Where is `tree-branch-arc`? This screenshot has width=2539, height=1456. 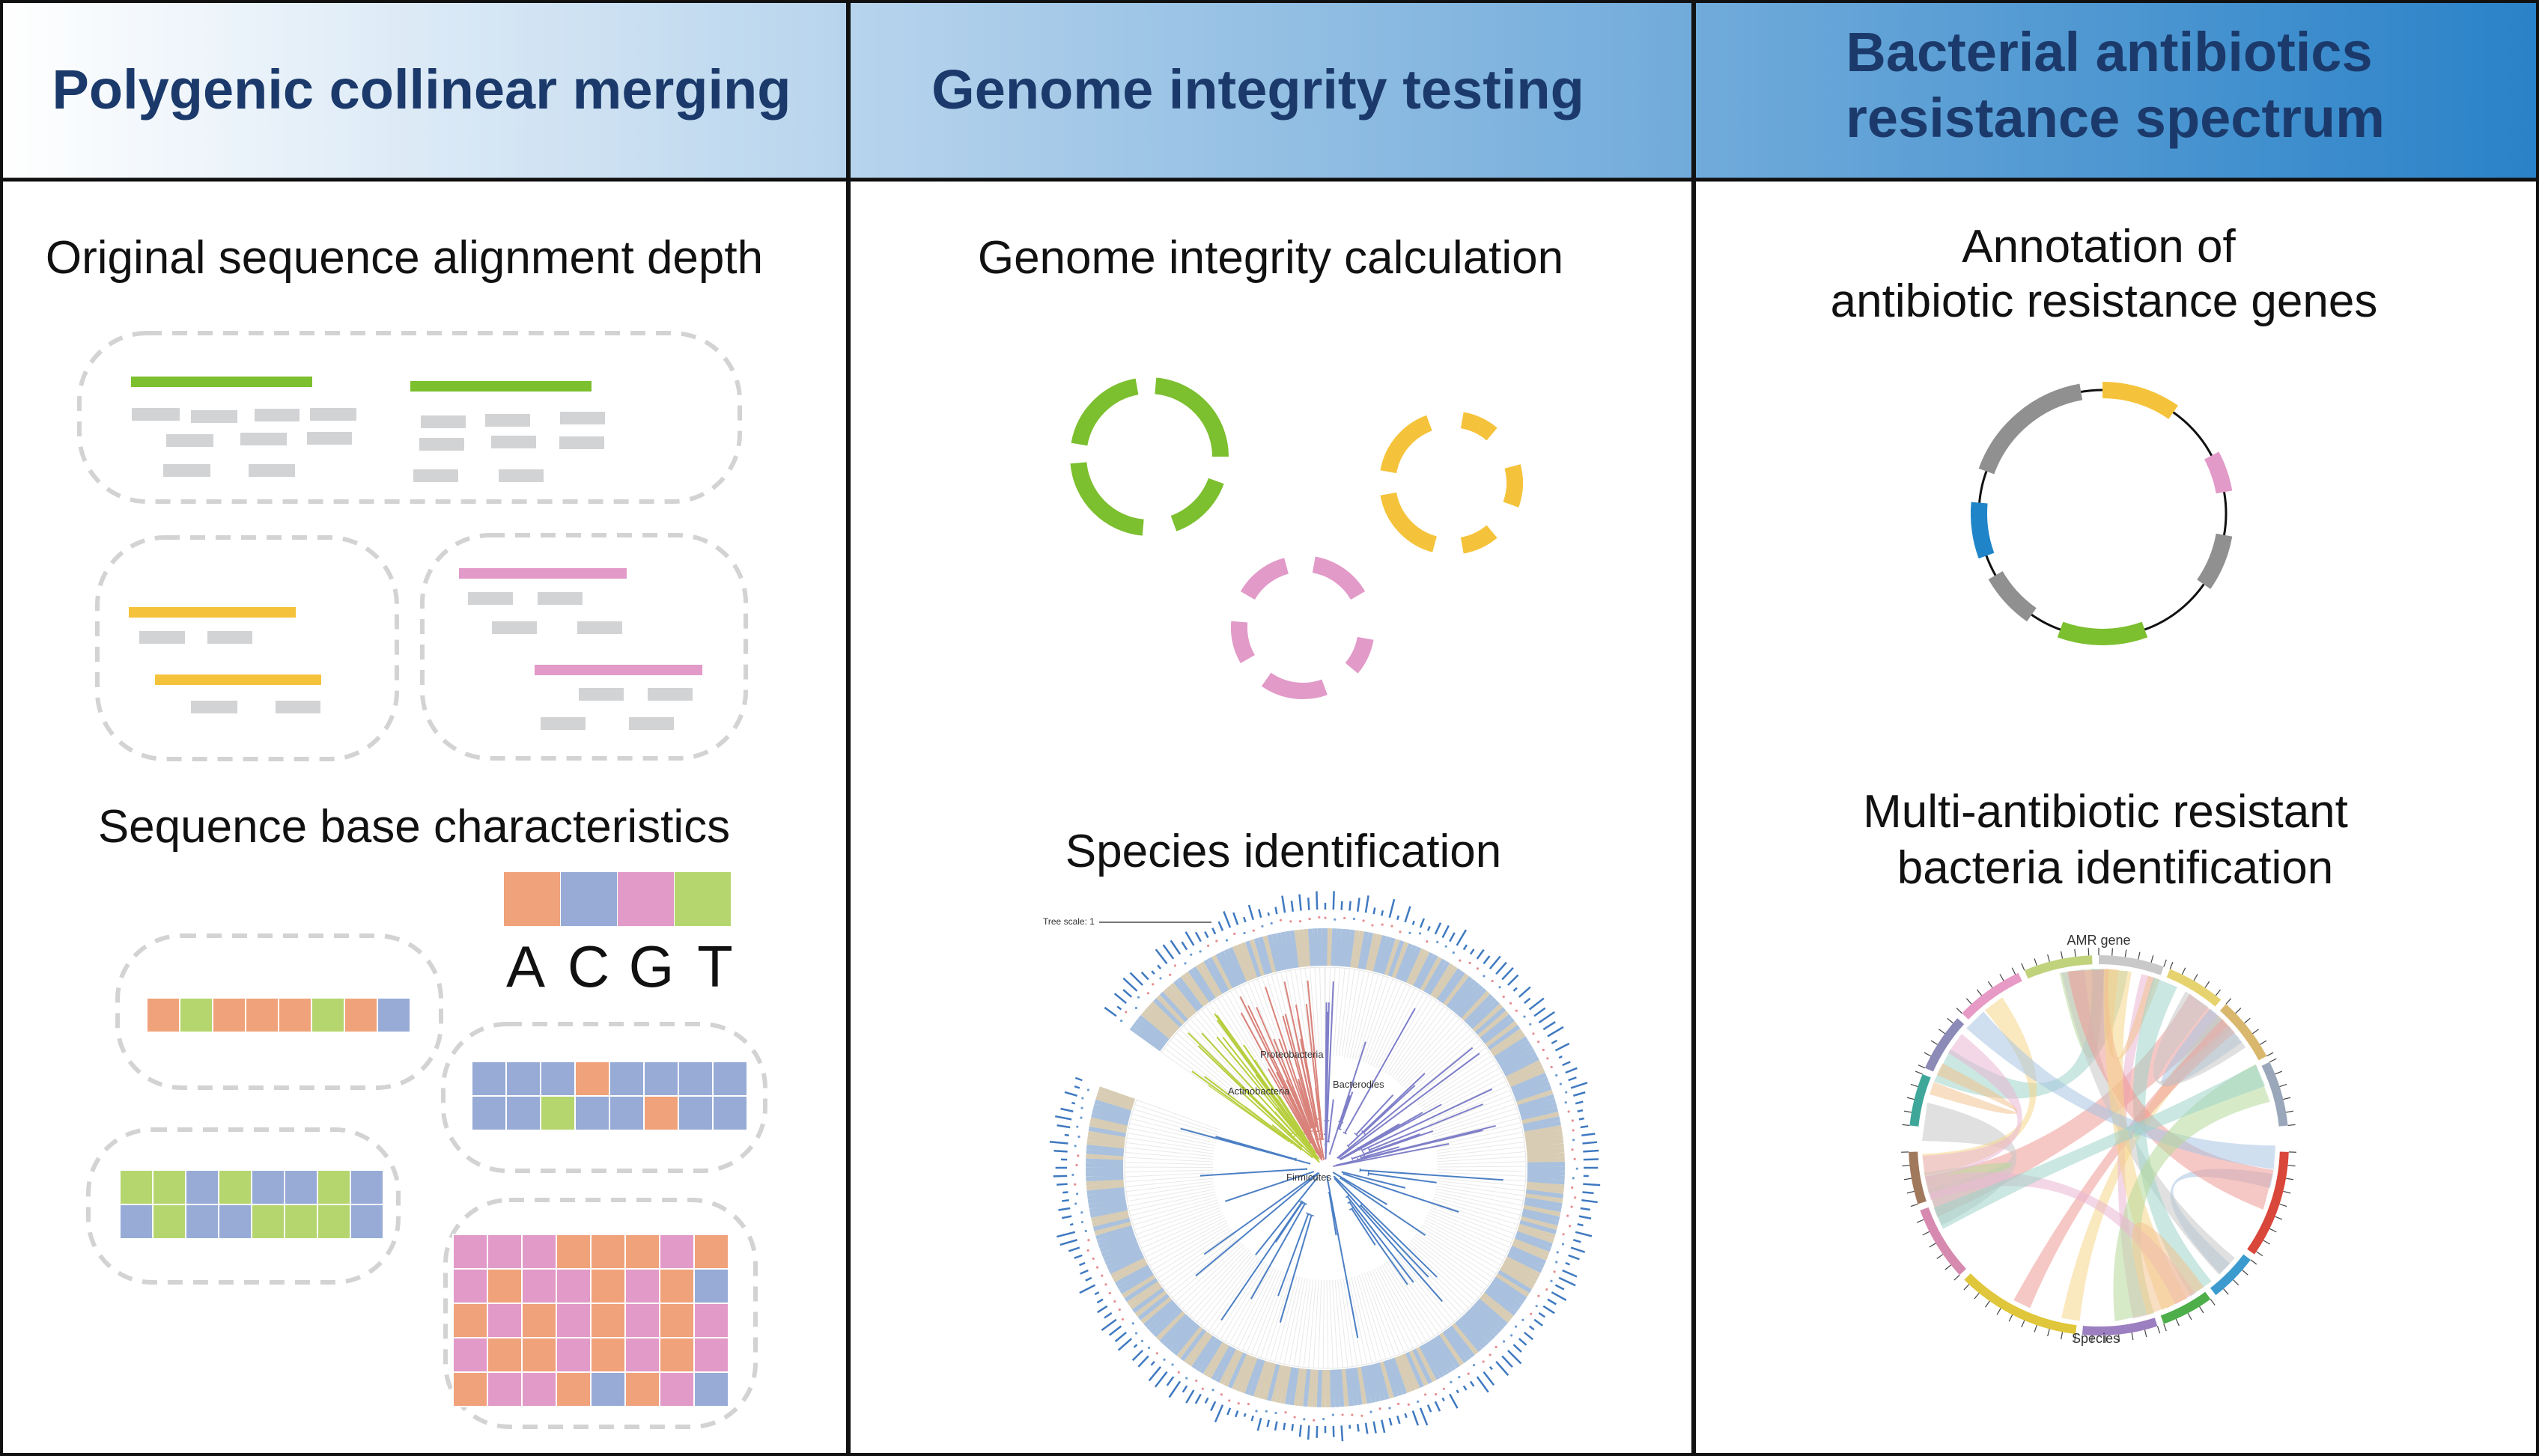 tree-branch-arc is located at coordinates (1311, 1143).